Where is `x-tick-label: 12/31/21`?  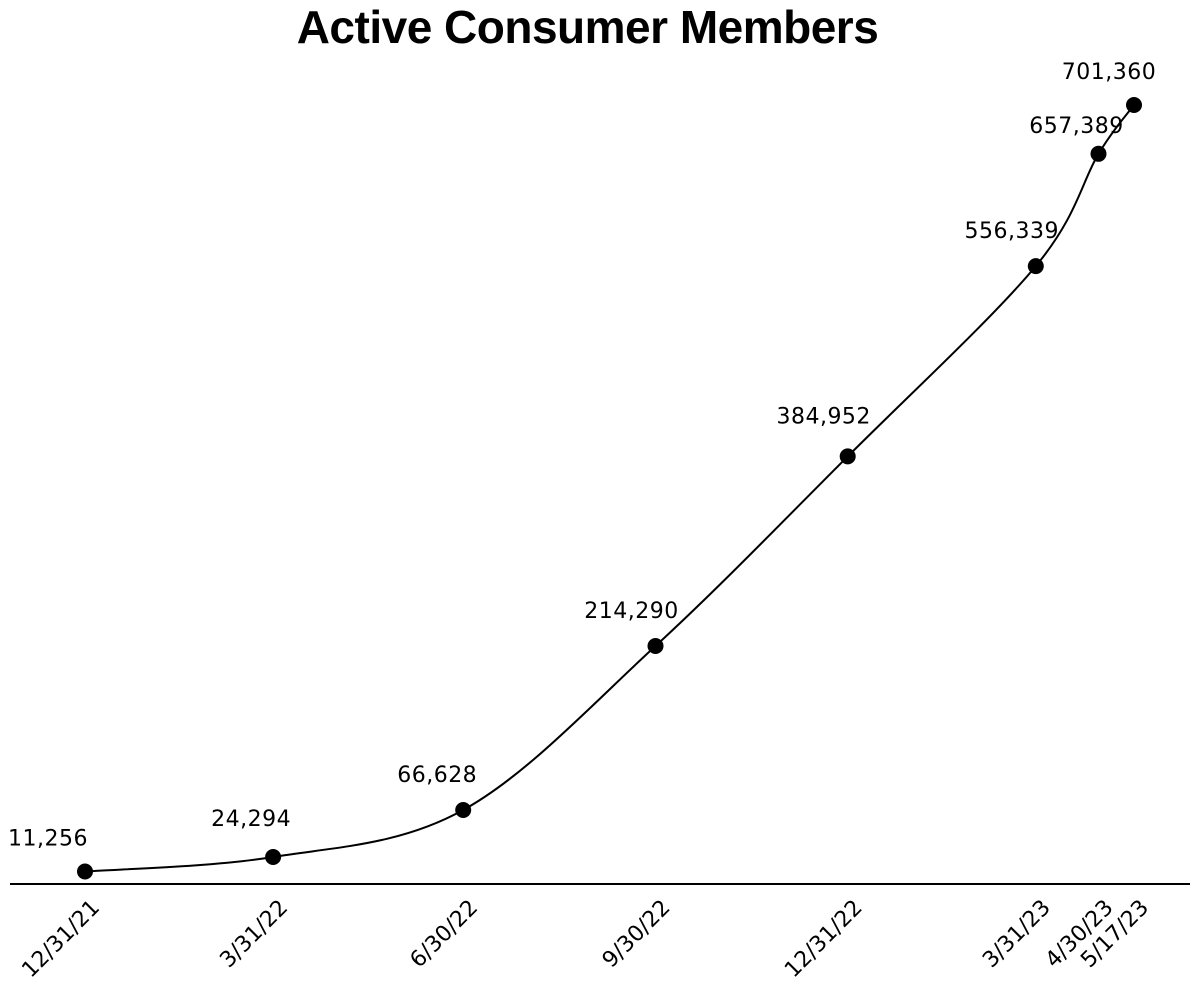 x-tick-label: 12/31/21 is located at coordinates (61, 939).